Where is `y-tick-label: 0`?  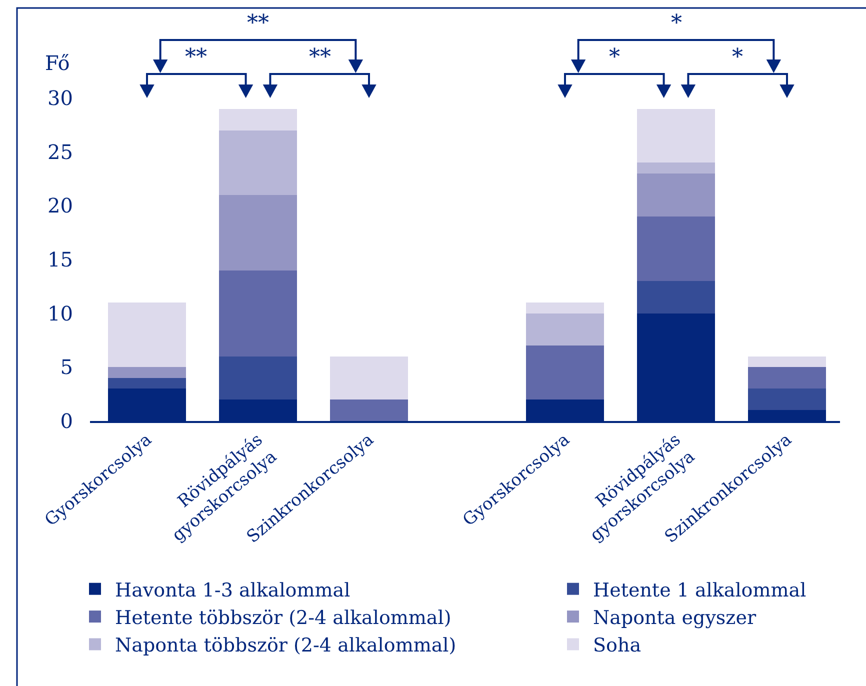
y-tick-label: 0 is located at coordinates (66, 421).